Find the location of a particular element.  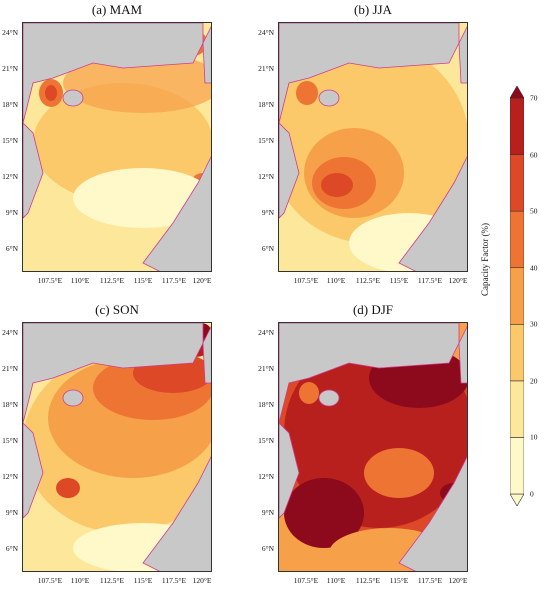

colorbar-label: Capacity Factor (%) is located at coordinates (485, 259).